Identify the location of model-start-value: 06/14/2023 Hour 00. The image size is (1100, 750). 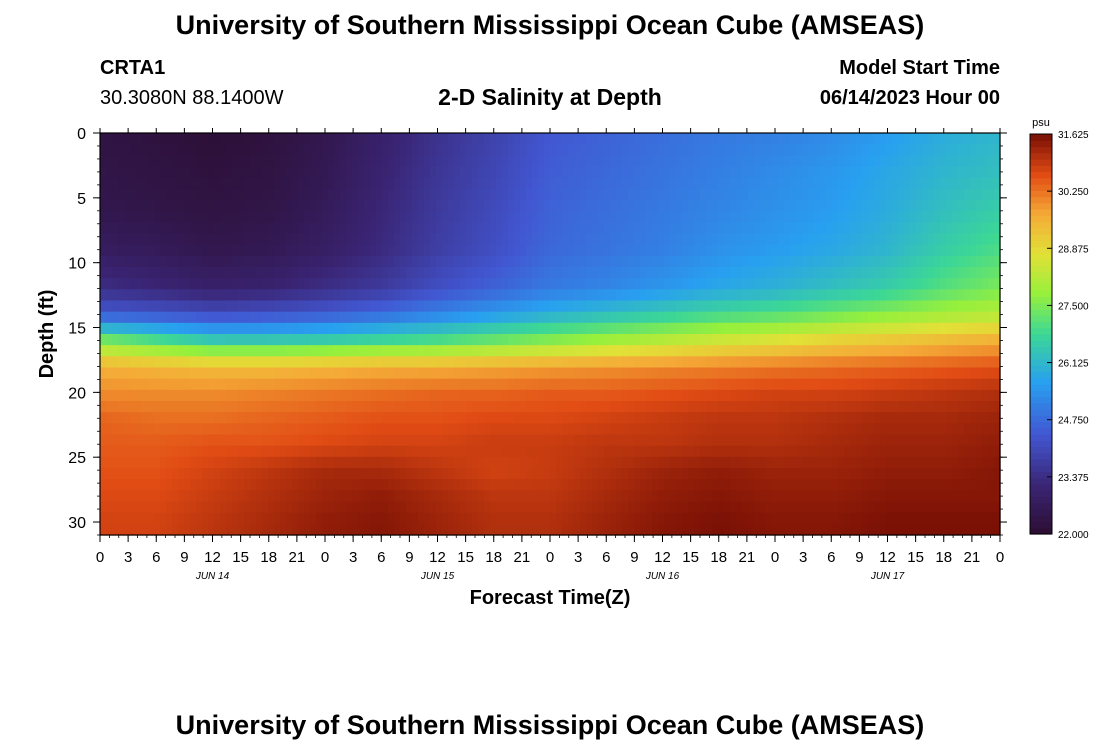
(909, 98).